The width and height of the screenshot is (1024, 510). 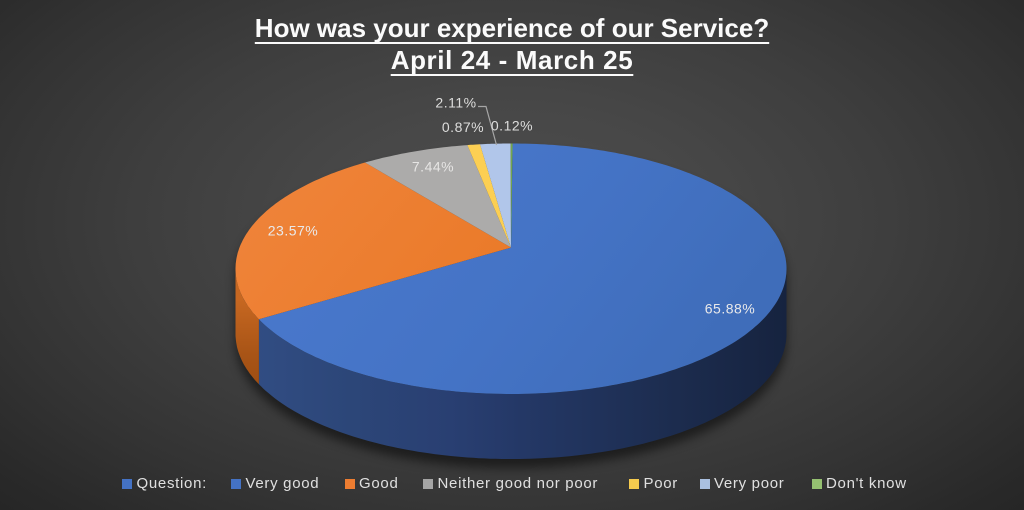 I want to click on svg-text: 0.87%, so click(x=463, y=127).